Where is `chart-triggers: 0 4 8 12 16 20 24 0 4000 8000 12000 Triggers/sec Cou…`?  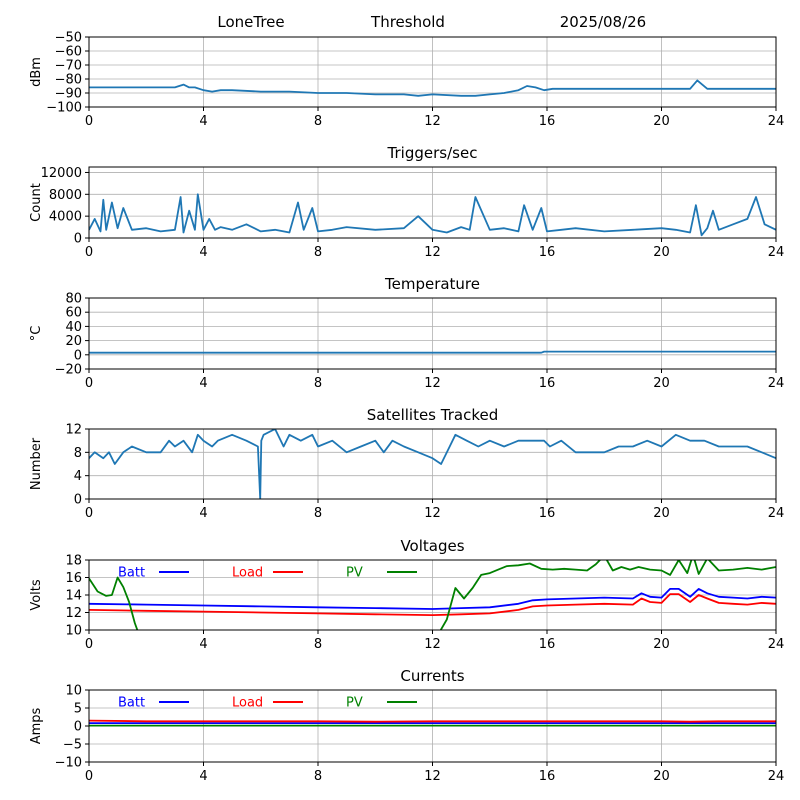 chart-triggers: 0 4 8 12 16 20 24 0 4000 8000 12000 Triggers/sec Cou… is located at coordinates (406, 202).